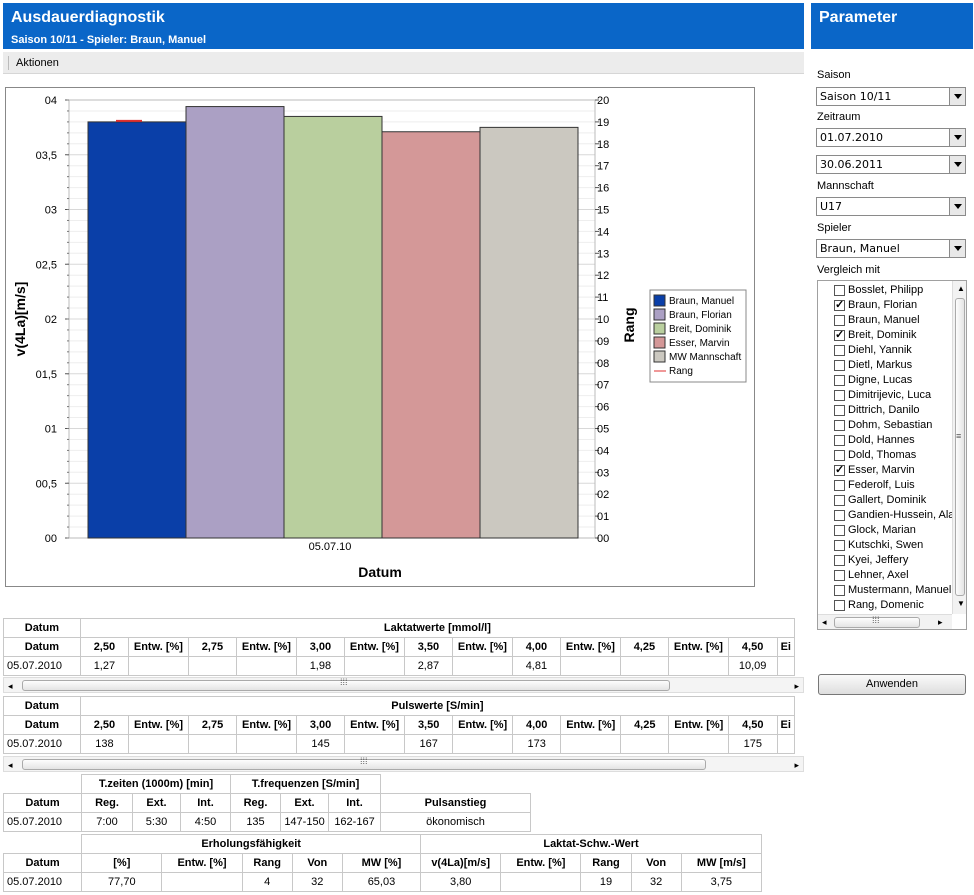 The width and height of the screenshot is (974, 895). What do you see at coordinates (885, 425) in the screenshot?
I see `vergleich-item: Dohm, Sebastian` at bounding box center [885, 425].